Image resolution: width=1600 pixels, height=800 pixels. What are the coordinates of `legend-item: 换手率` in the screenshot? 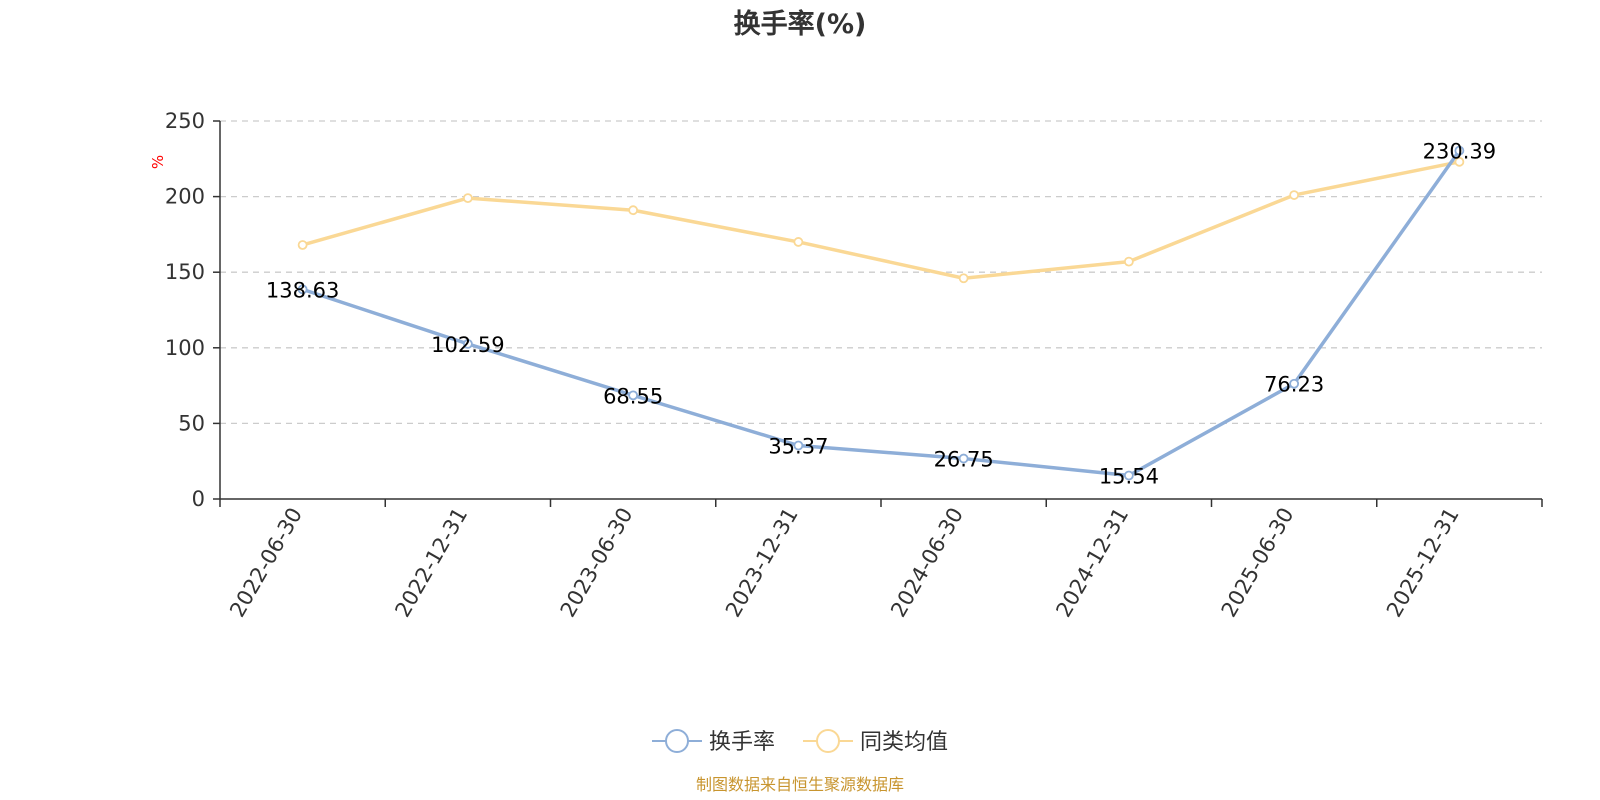 It's located at (713, 742).